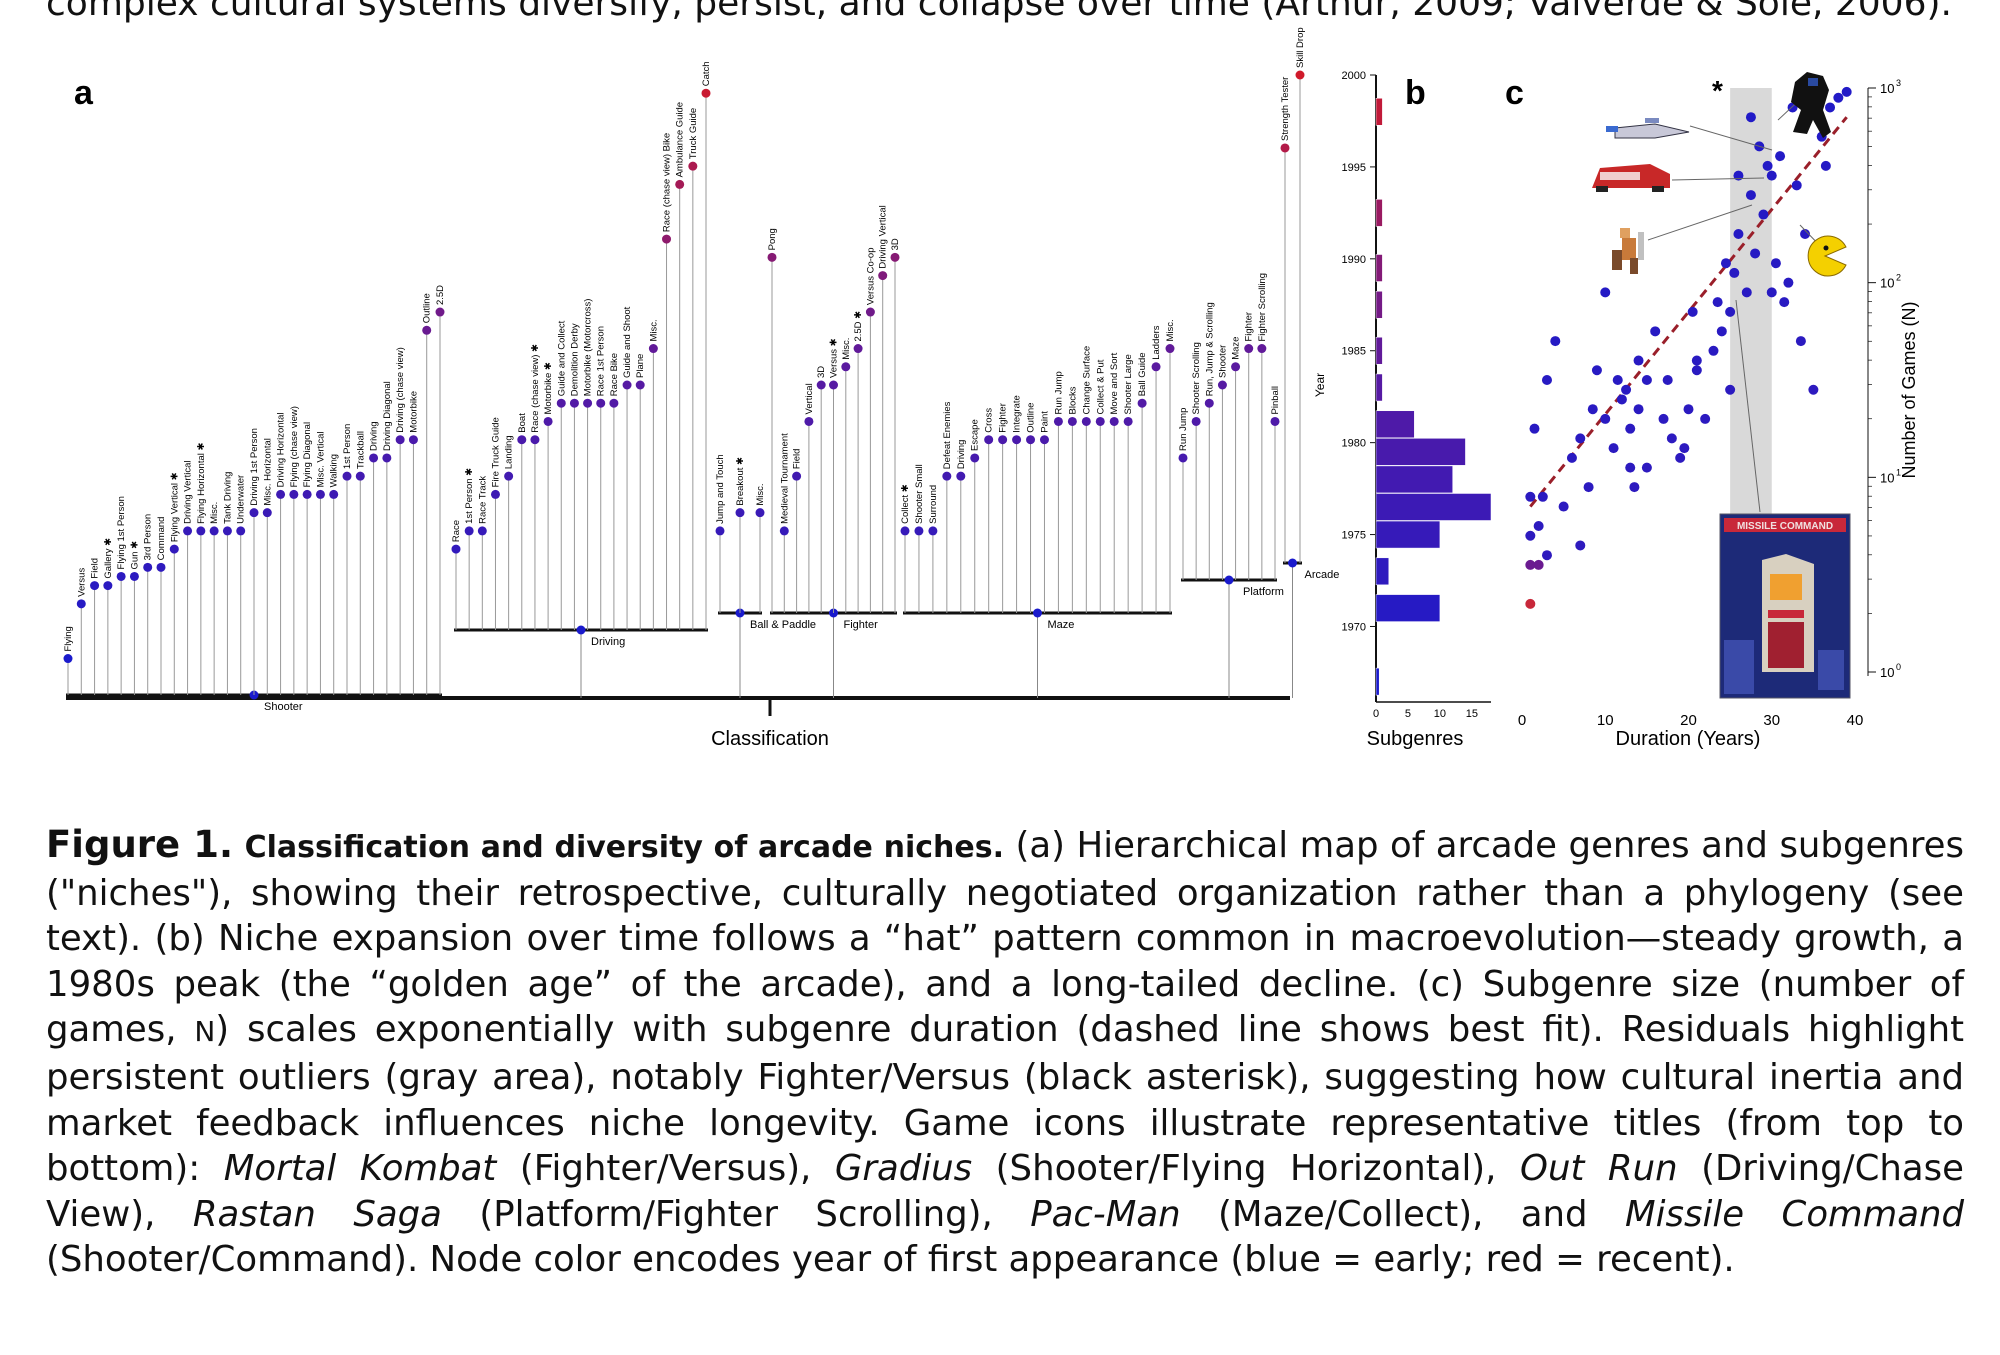 This screenshot has height=1355, width=2000. What do you see at coordinates (627, 342) in the screenshot?
I see `leaf-label: Guide and Shoot` at bounding box center [627, 342].